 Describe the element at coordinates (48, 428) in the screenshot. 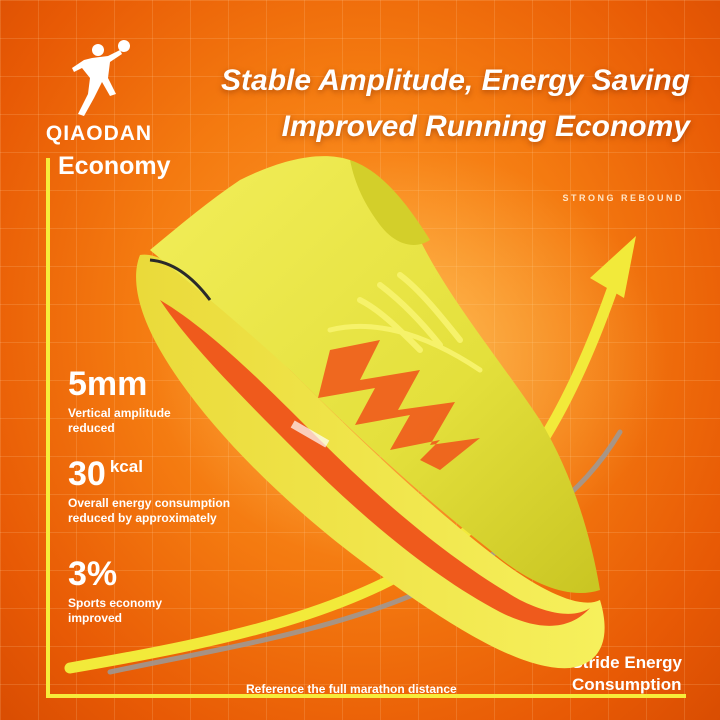

I see `y-axis-line` at that location.